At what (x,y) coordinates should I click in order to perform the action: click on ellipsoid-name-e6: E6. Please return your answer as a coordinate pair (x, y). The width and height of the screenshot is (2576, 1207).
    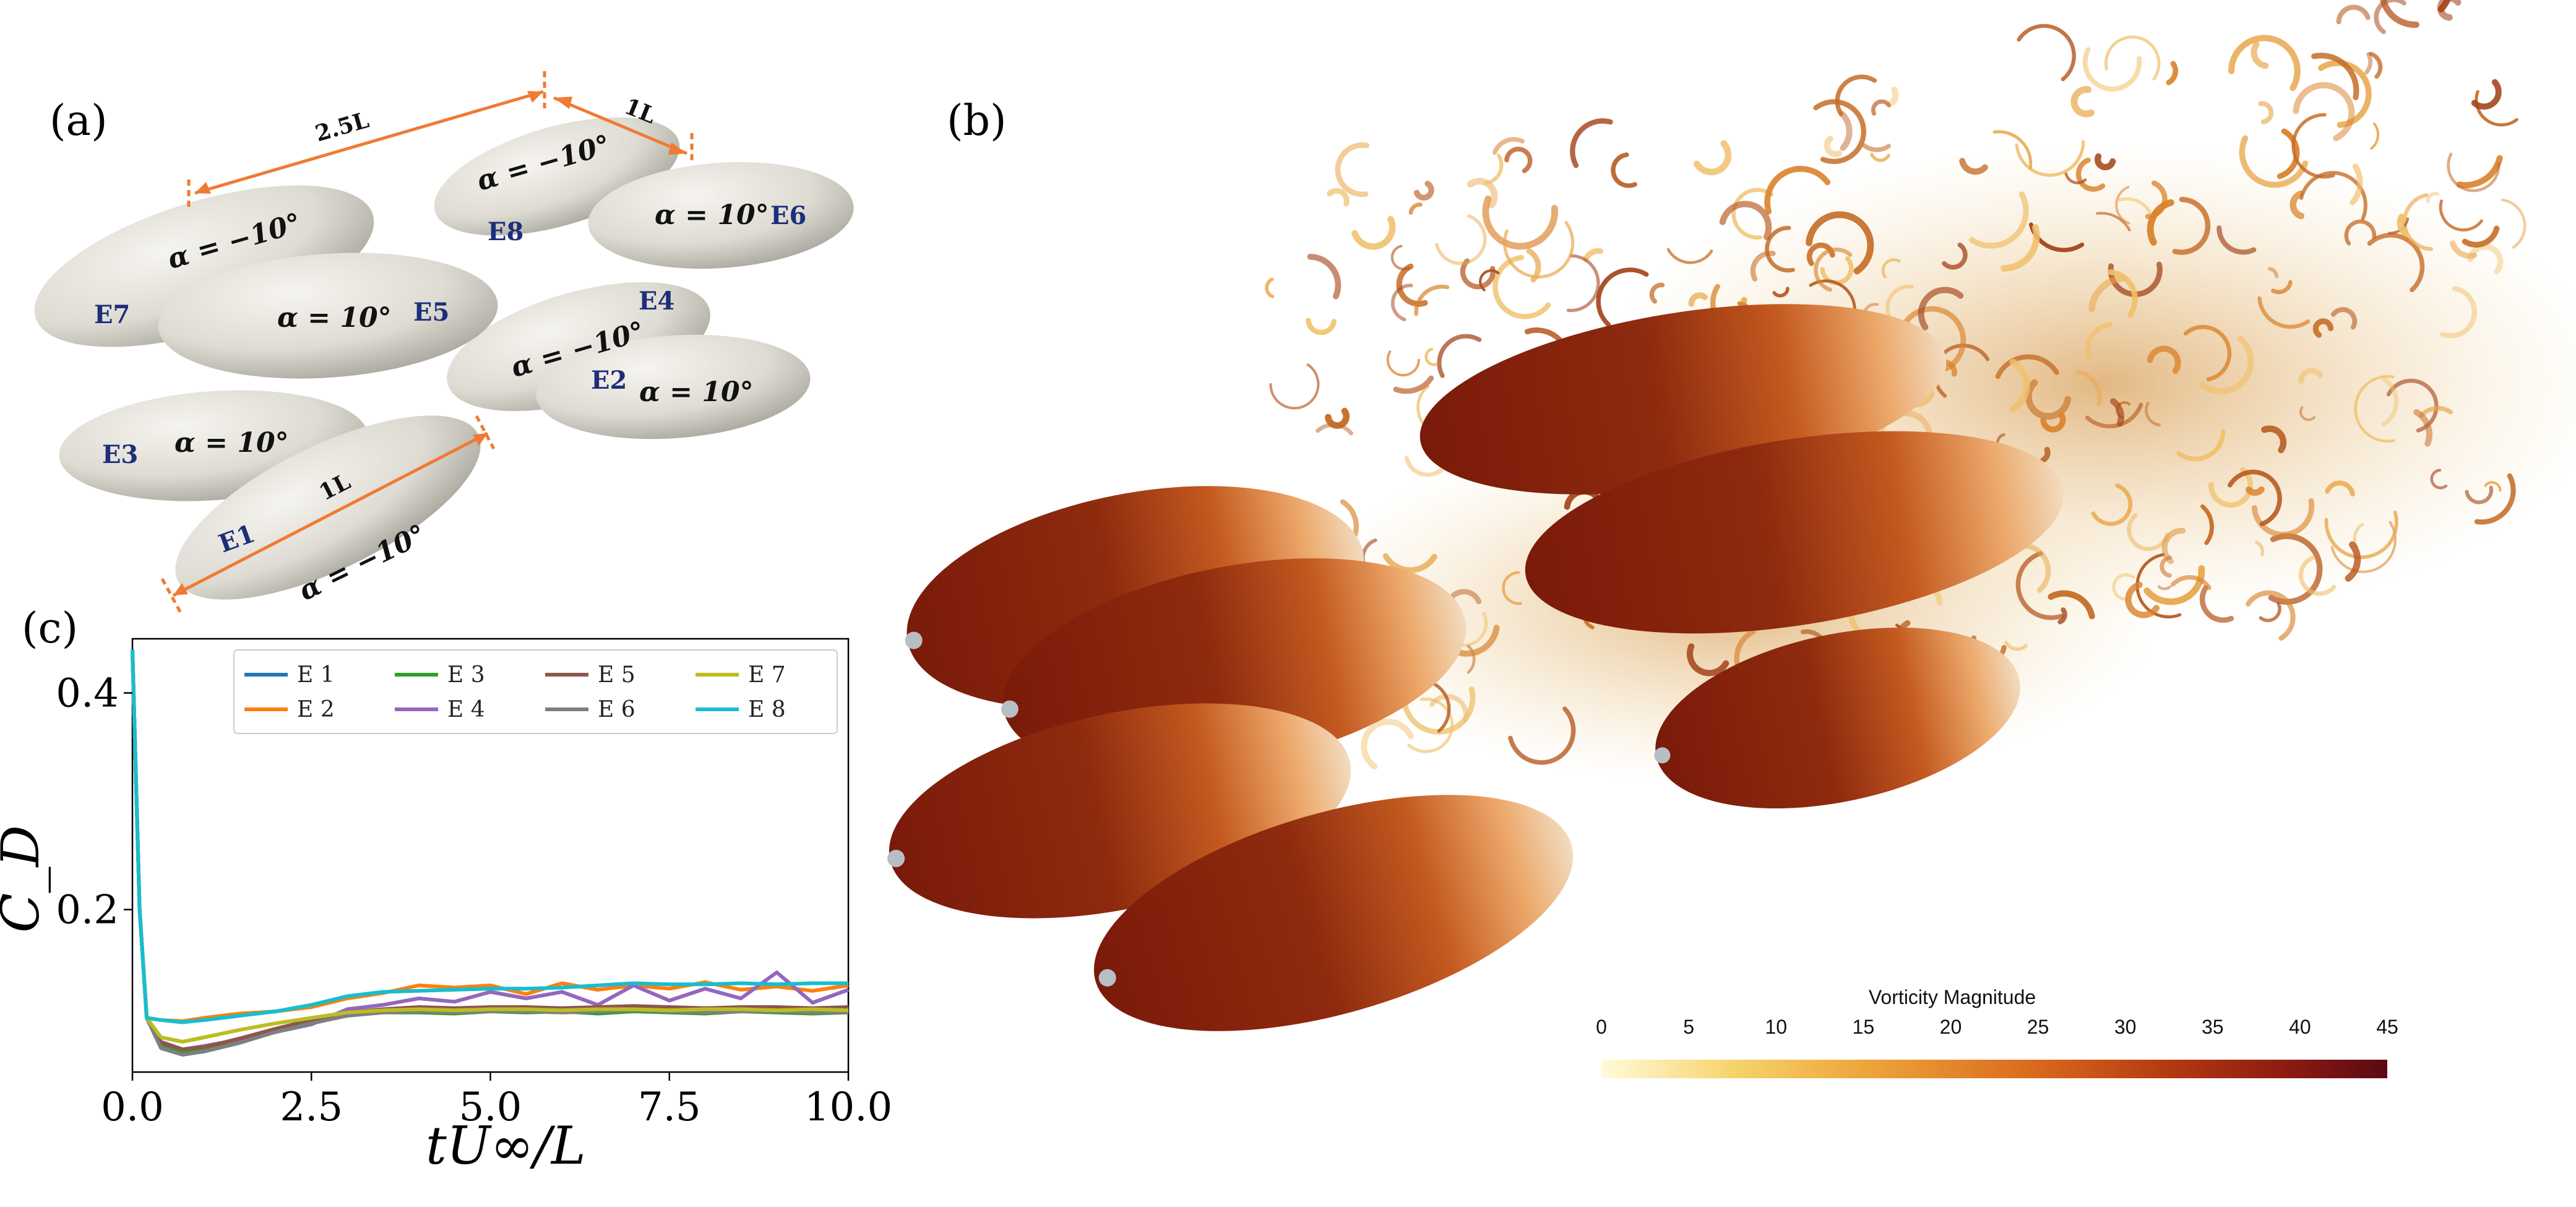
    Looking at the image, I should click on (788, 215).